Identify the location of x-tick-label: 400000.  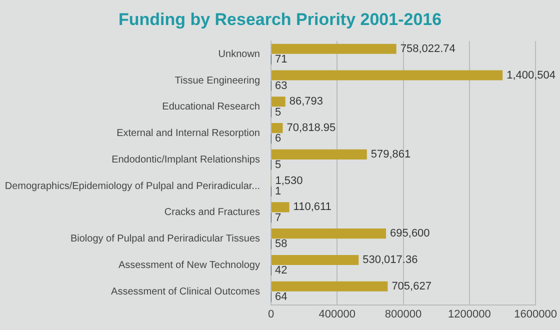
(337, 314).